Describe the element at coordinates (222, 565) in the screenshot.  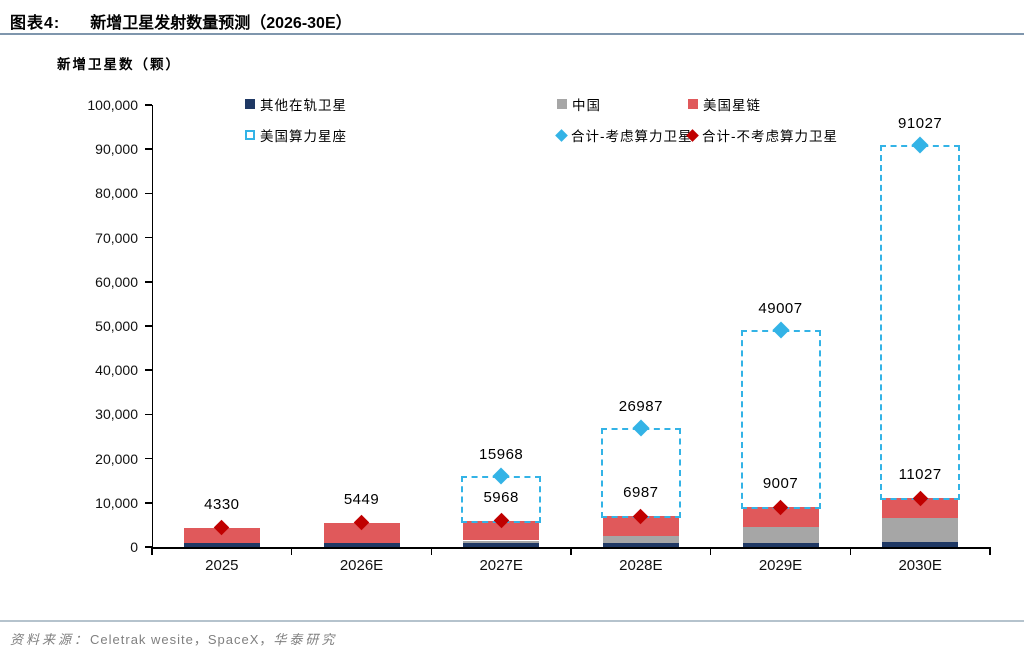
I see `x-axis-label: 2025` at that location.